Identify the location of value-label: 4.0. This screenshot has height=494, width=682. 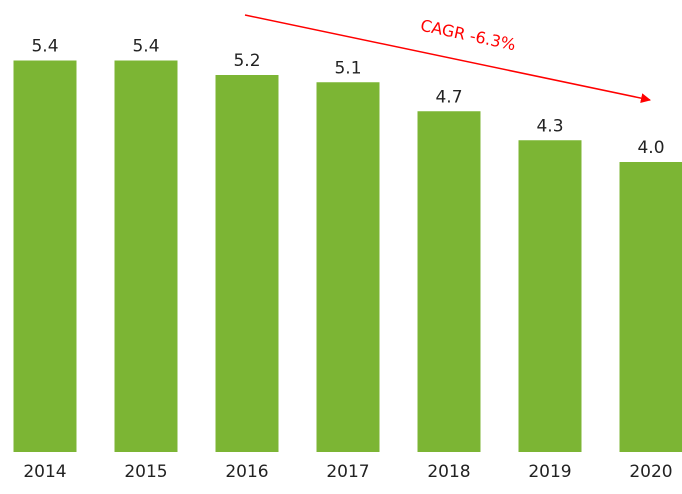
(650, 148).